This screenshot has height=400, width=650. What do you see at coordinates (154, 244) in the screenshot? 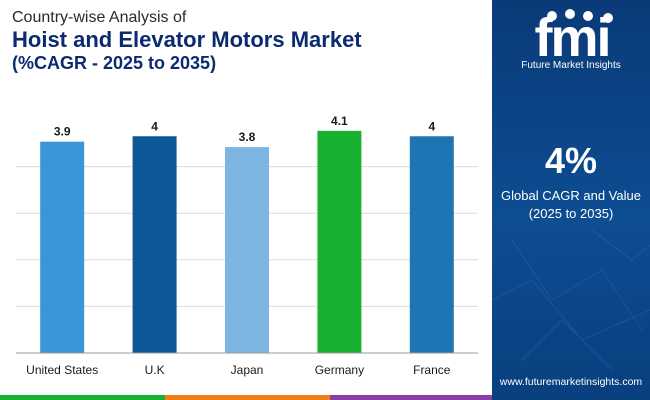
I see `bar-u-k` at bounding box center [154, 244].